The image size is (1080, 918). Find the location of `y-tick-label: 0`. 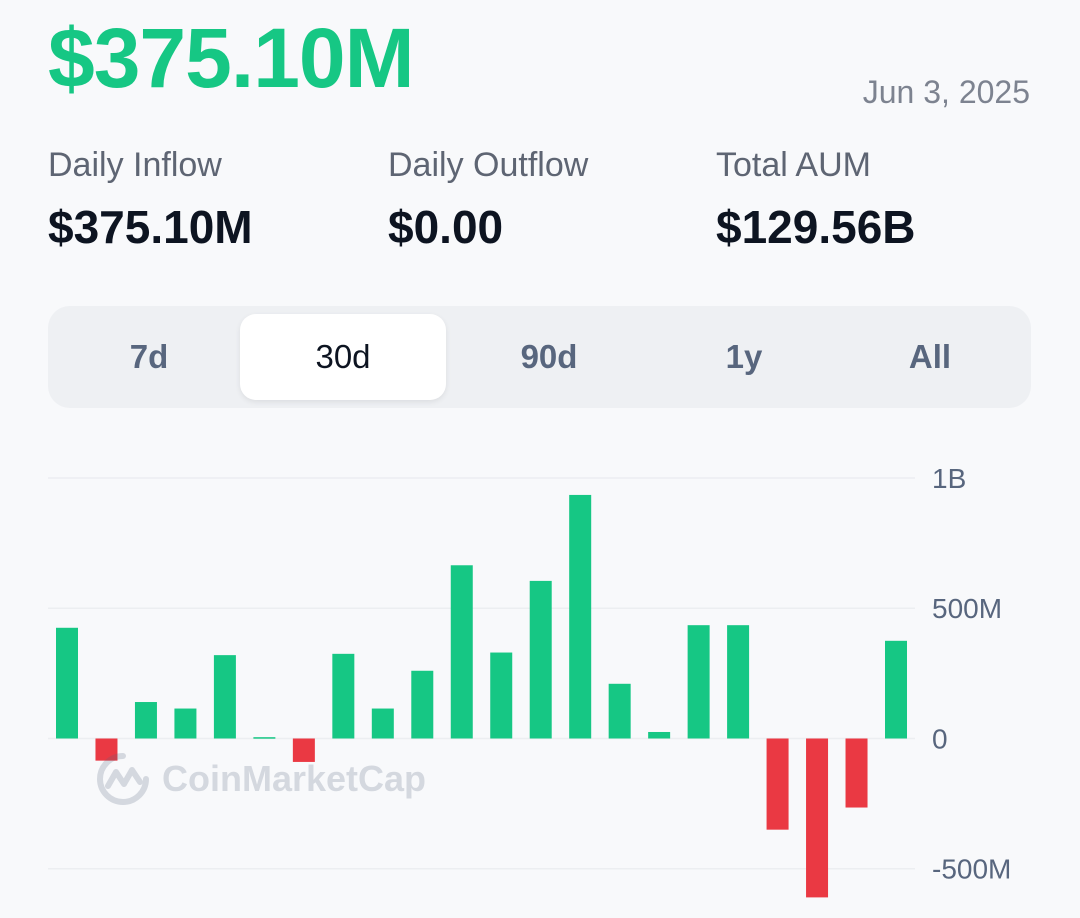

y-tick-label: 0 is located at coordinates (940, 738).